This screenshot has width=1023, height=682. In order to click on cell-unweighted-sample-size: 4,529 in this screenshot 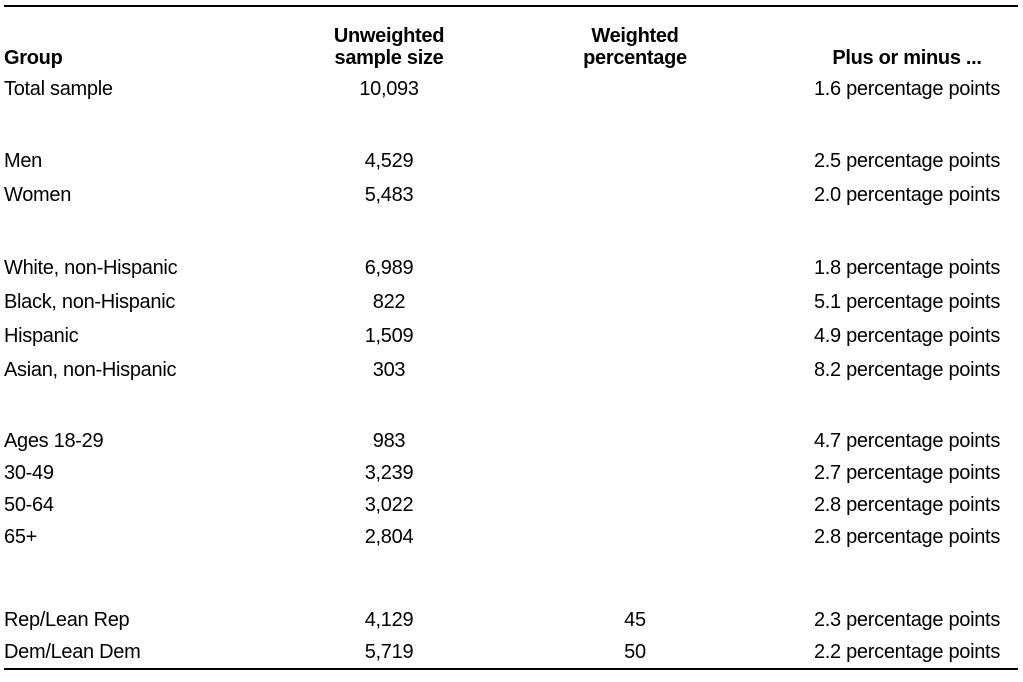, I will do `click(389, 160)`.